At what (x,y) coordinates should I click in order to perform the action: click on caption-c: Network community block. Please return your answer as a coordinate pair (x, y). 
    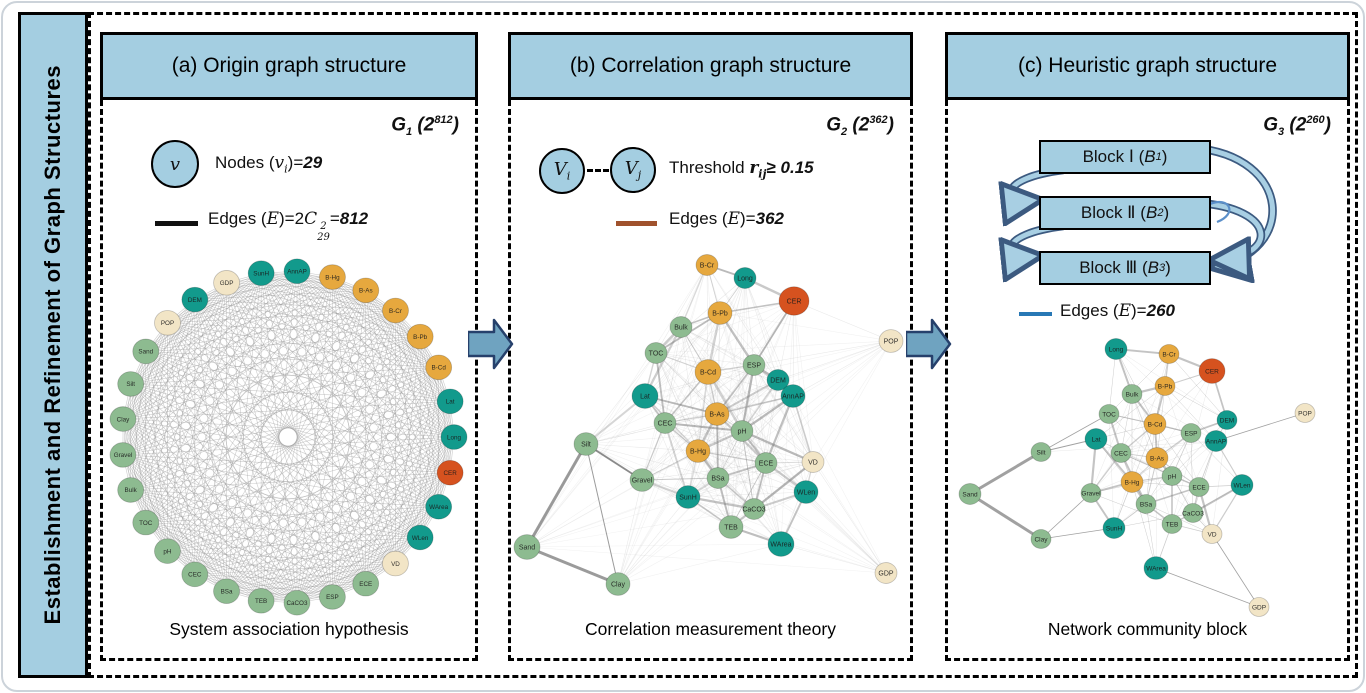
    Looking at the image, I should click on (1147, 629).